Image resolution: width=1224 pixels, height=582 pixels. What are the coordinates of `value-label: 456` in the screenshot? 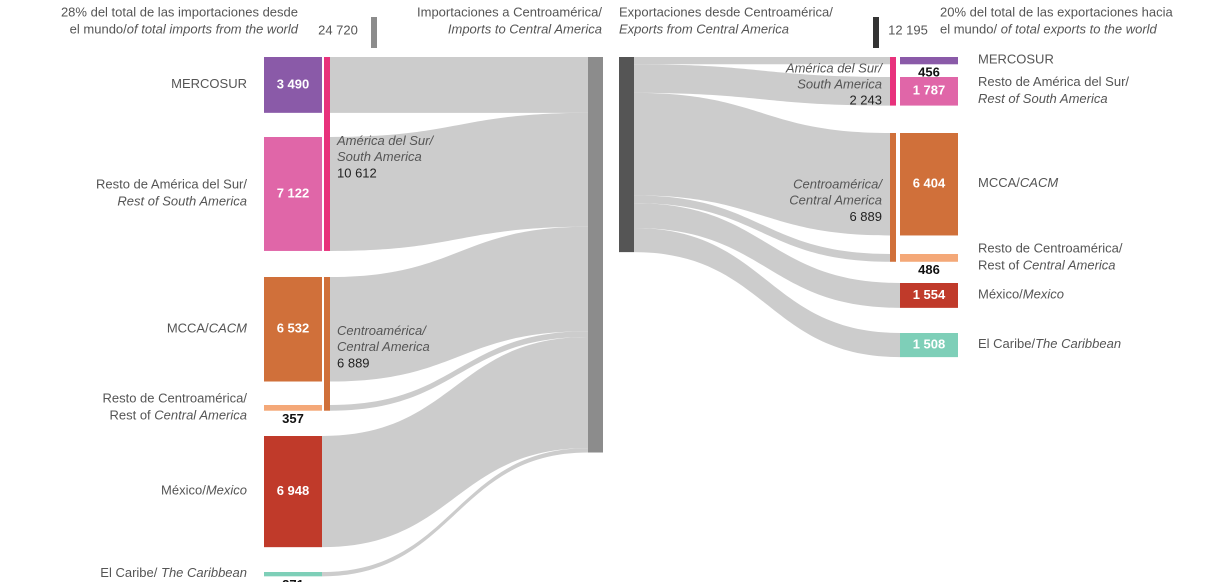 It's located at (929, 72).